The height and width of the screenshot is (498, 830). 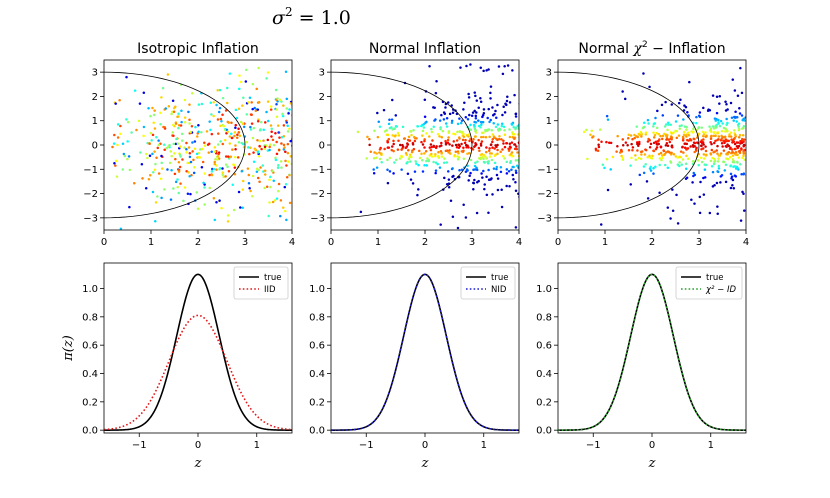 I want to click on legend-box, so click(x=709, y=283).